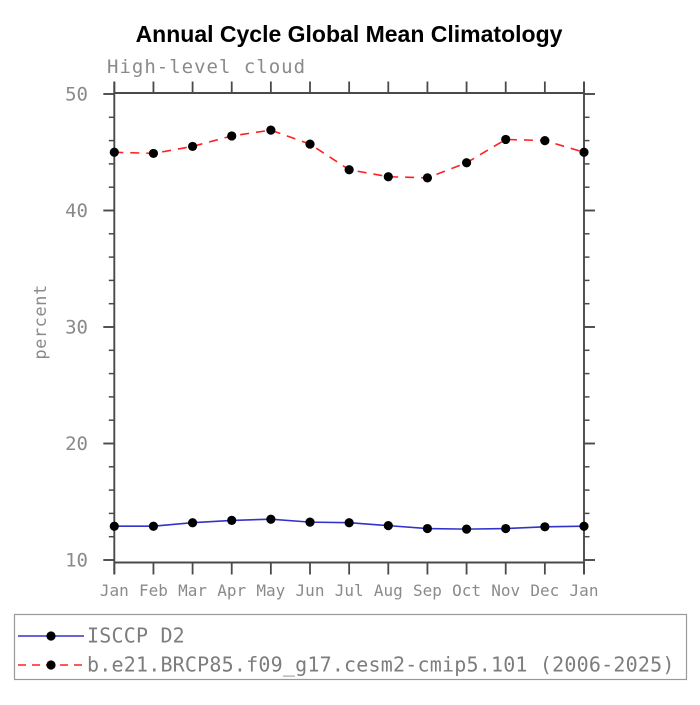 The image size is (700, 705). What do you see at coordinates (349, 590) in the screenshot?
I see `x-tick-label: Jul` at bounding box center [349, 590].